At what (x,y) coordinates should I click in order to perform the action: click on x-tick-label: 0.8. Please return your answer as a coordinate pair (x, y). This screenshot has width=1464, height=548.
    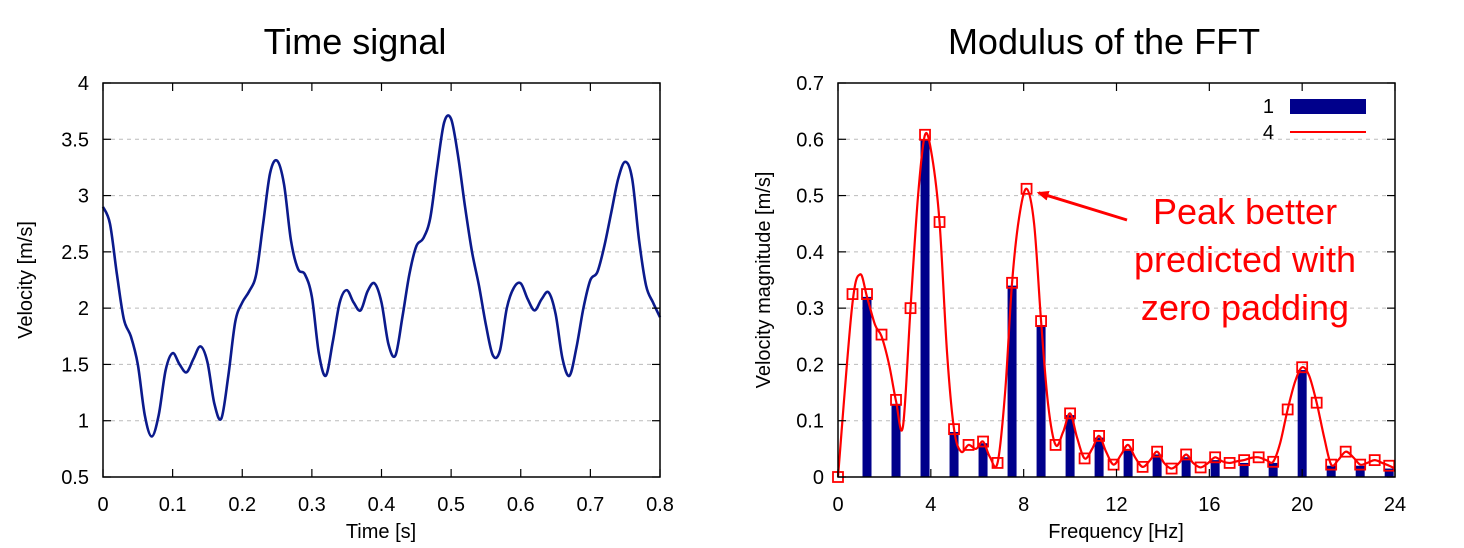
    Looking at the image, I should click on (660, 505).